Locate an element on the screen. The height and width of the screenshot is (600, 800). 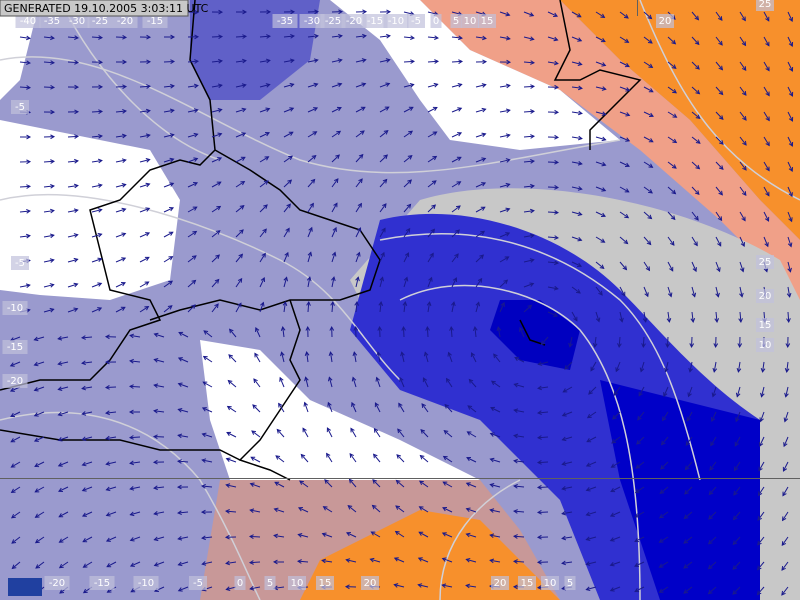
label-box is located at coordinates (765, 296).